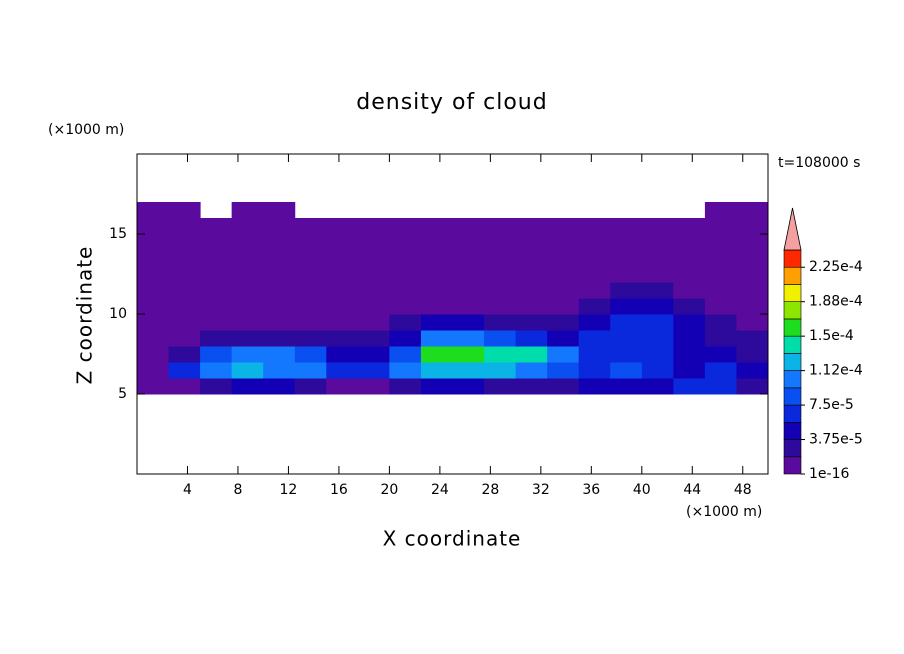 This screenshot has height=654, width=904. Describe the element at coordinates (836, 371) in the screenshot. I see `colorbar-tick-label: 1.12e-4` at that location.